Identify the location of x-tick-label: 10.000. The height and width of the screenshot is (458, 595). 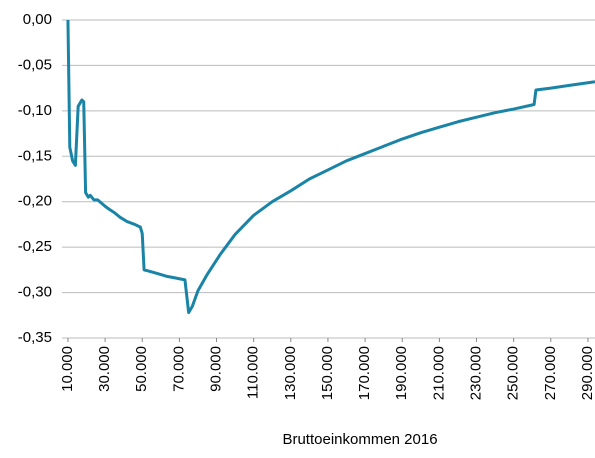
(67, 369).